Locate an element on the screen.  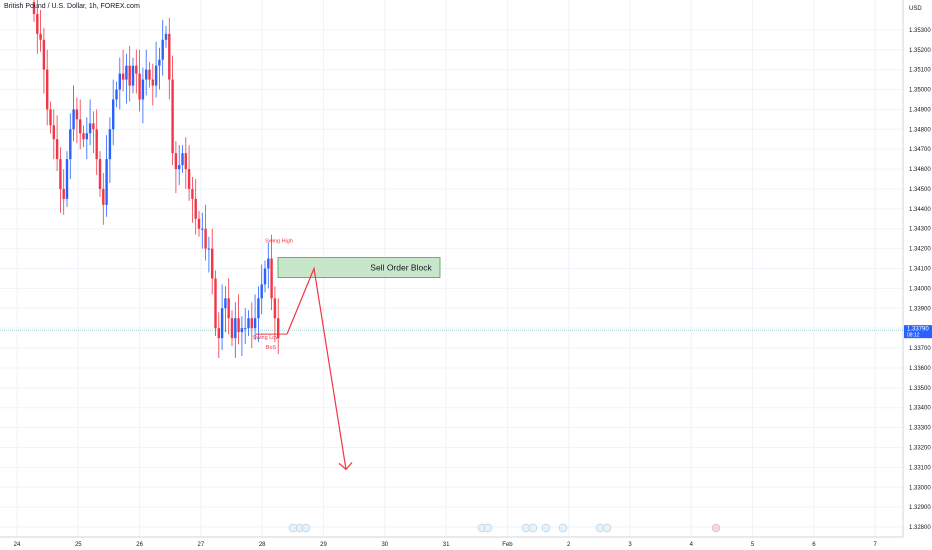
y-tick-label: 1.34300 is located at coordinates (920, 230).